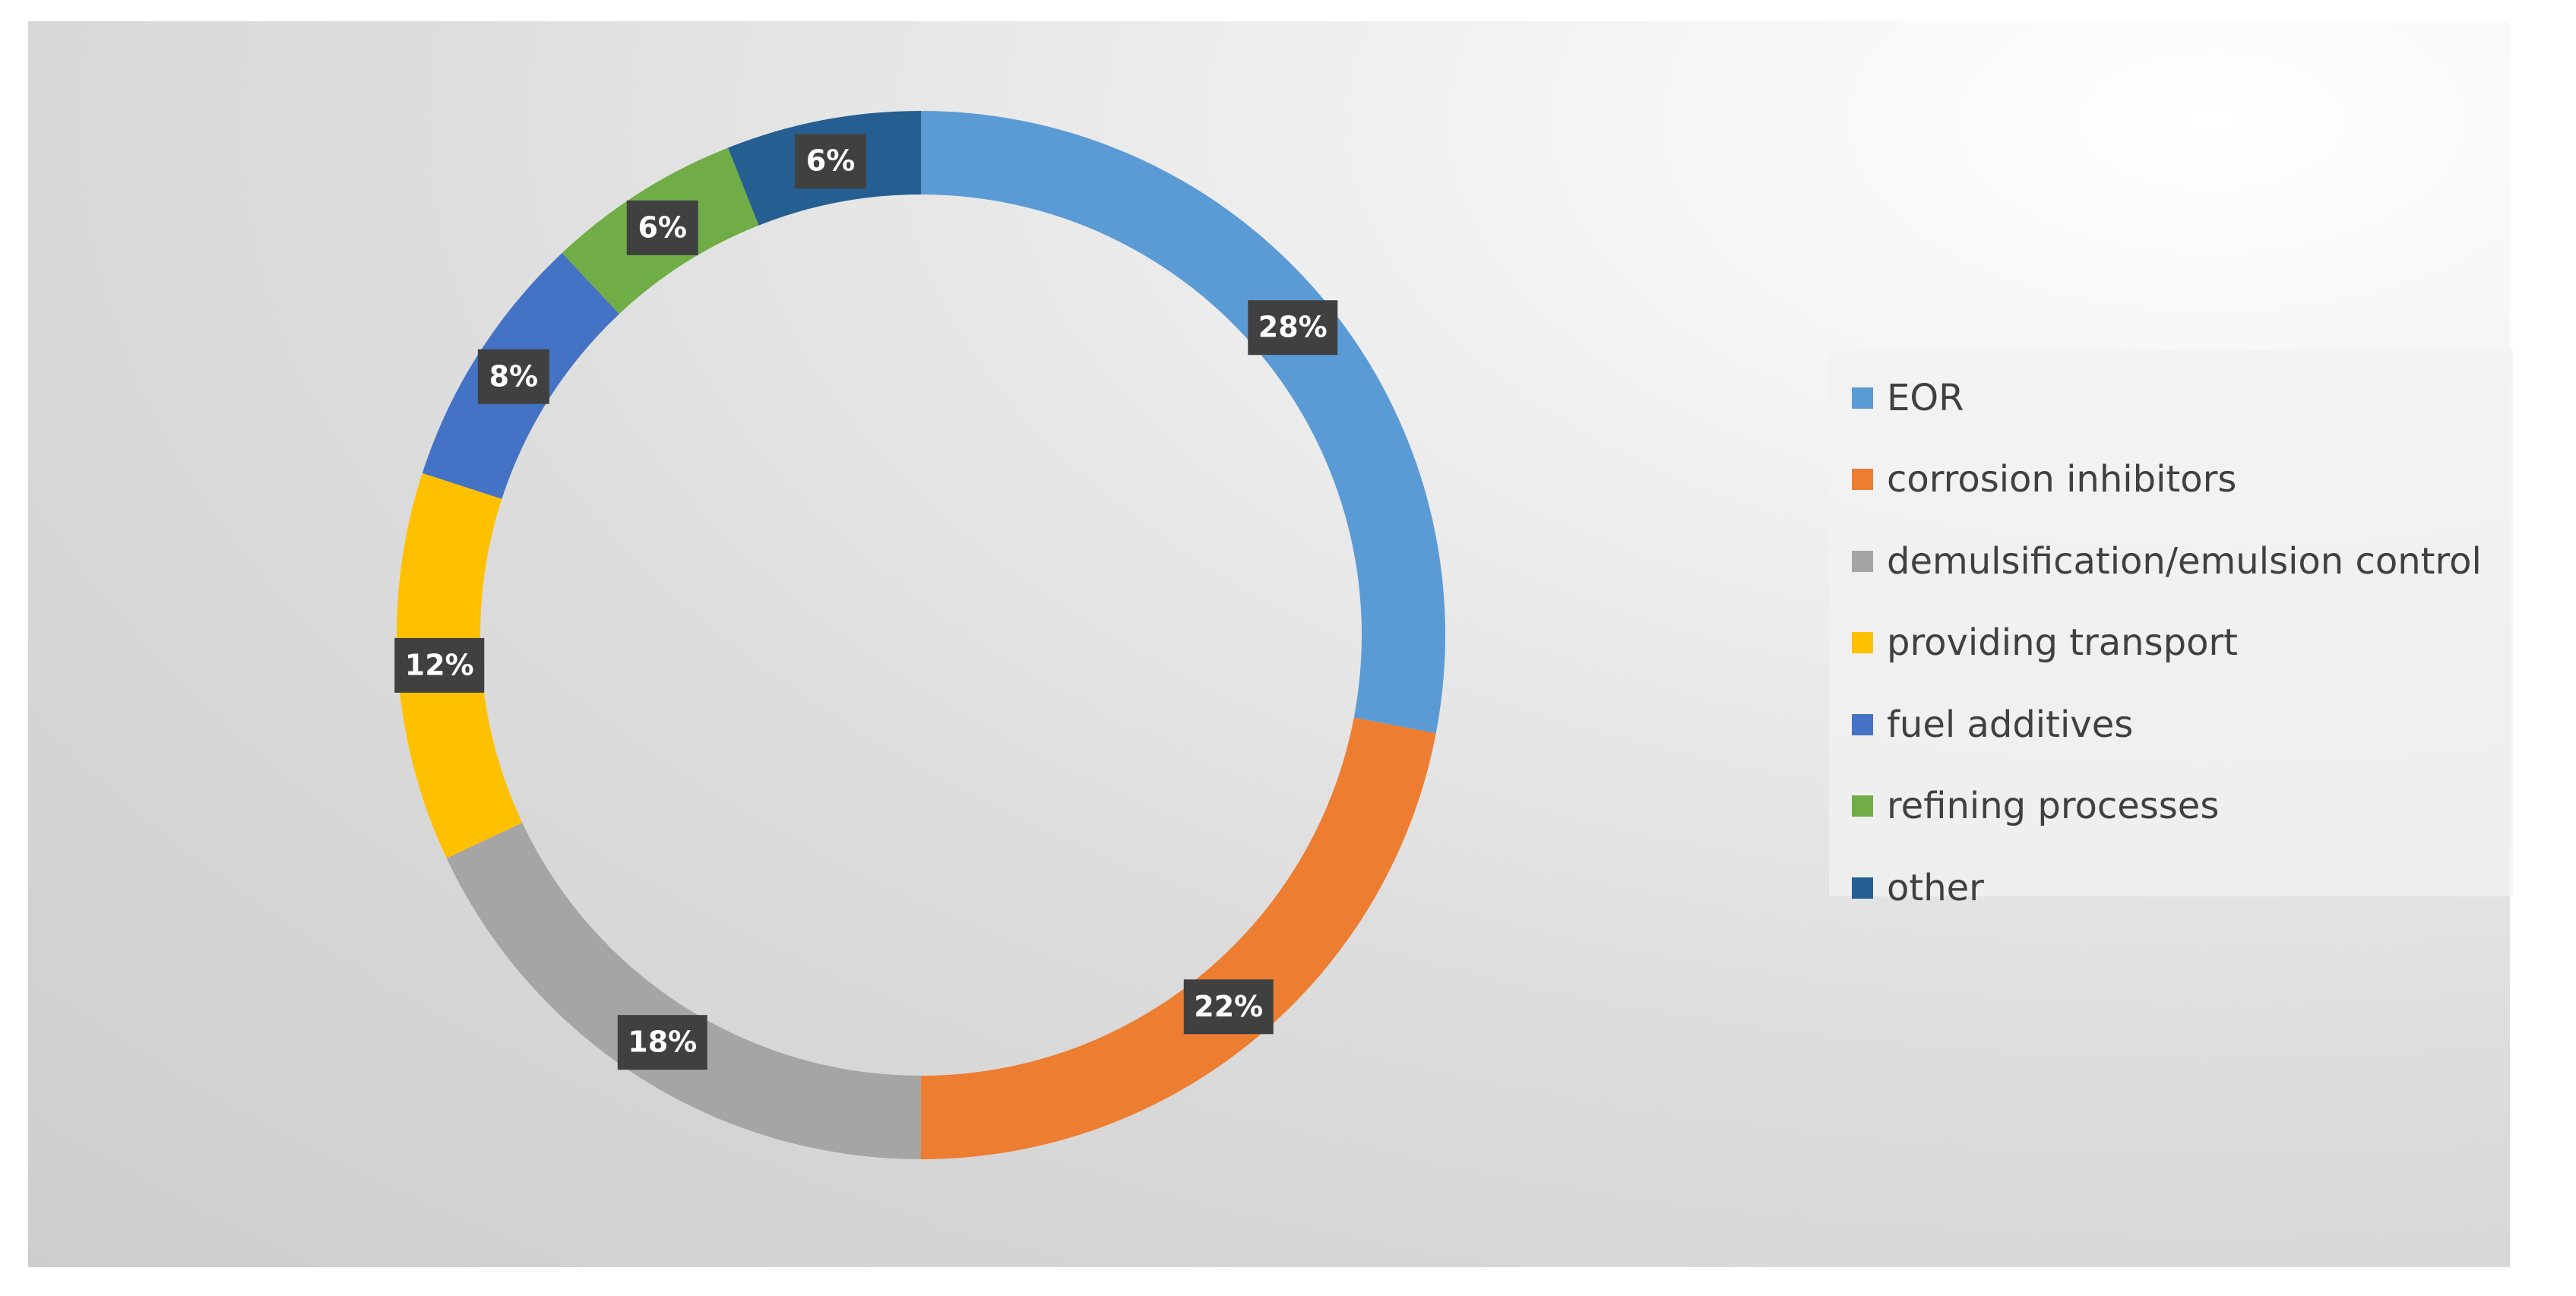  I want to click on legend-item-corrosion-inhibitors: corrosion inhibitors, so click(2171, 480).